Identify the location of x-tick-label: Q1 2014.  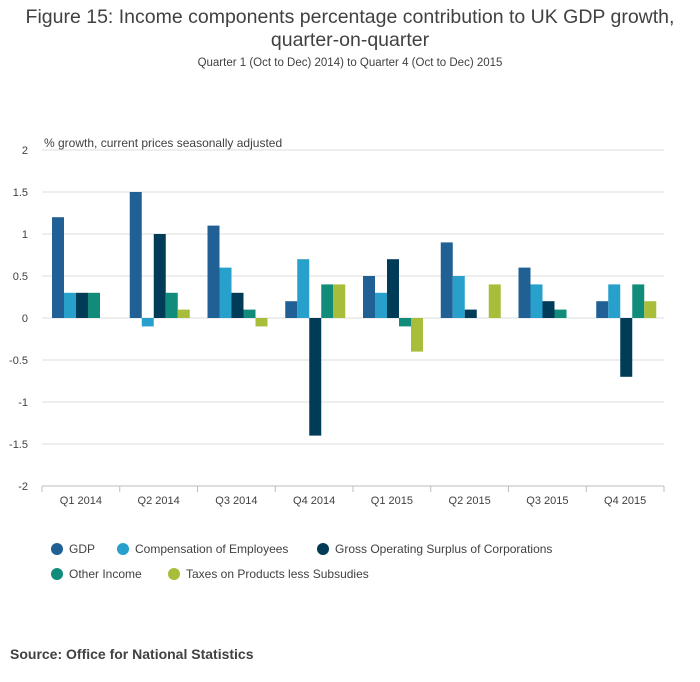
(81, 501).